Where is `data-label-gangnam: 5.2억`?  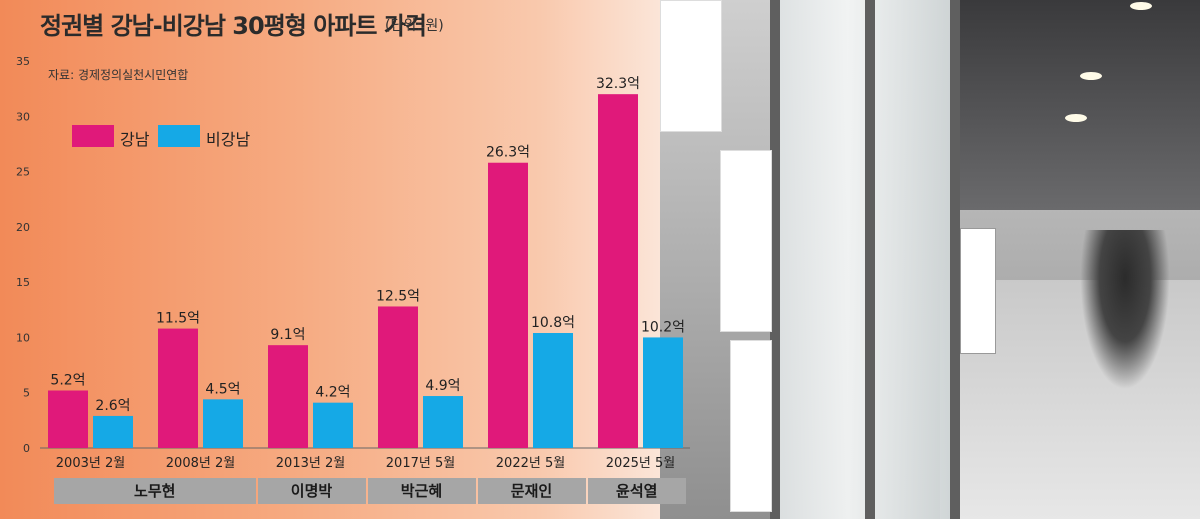
data-label-gangnam: 5.2억 is located at coordinates (67, 381).